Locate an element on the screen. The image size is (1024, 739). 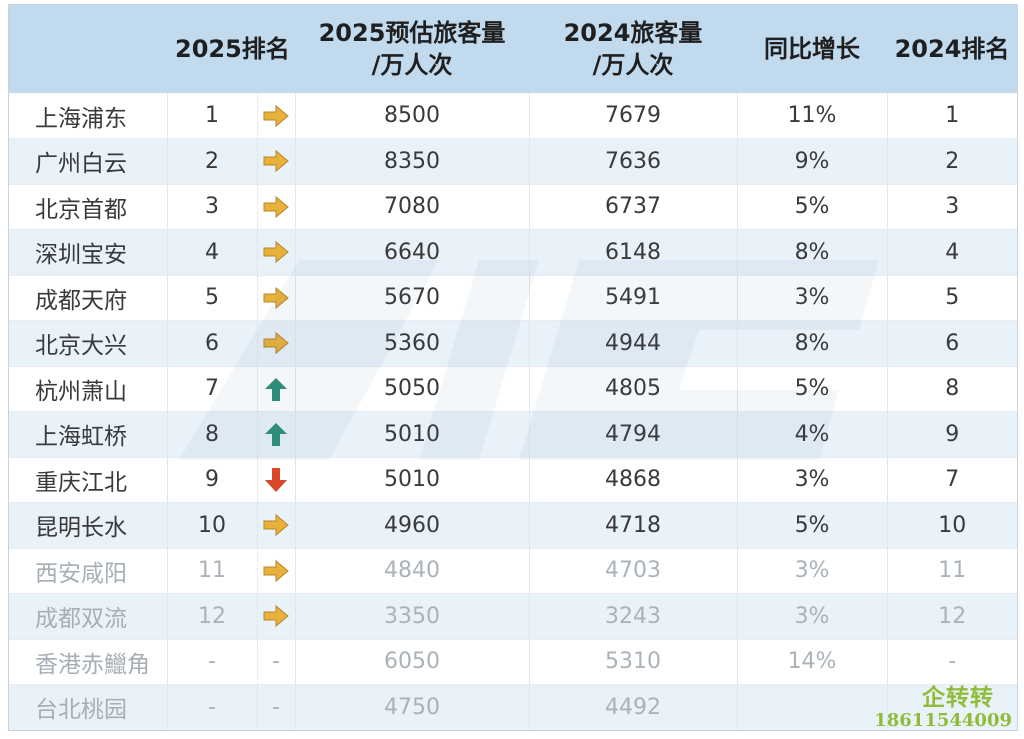
airport-name: 台北桃园 is located at coordinates (88, 707).